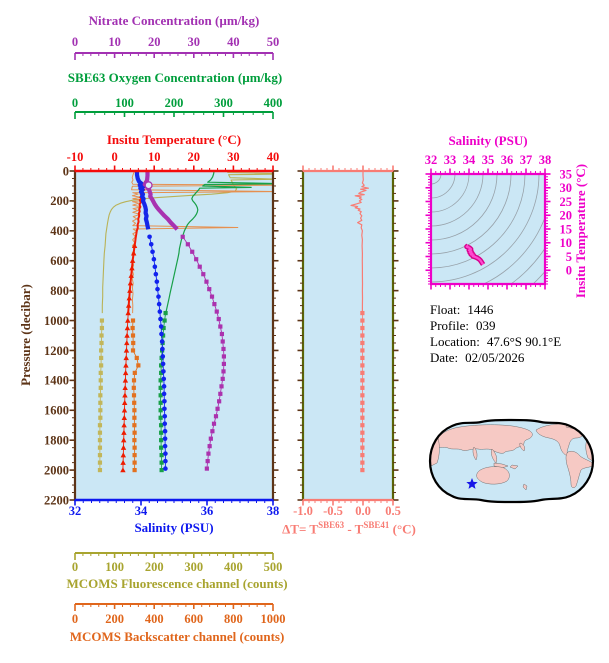  I want to click on svg-text: 33, so click(450, 160).